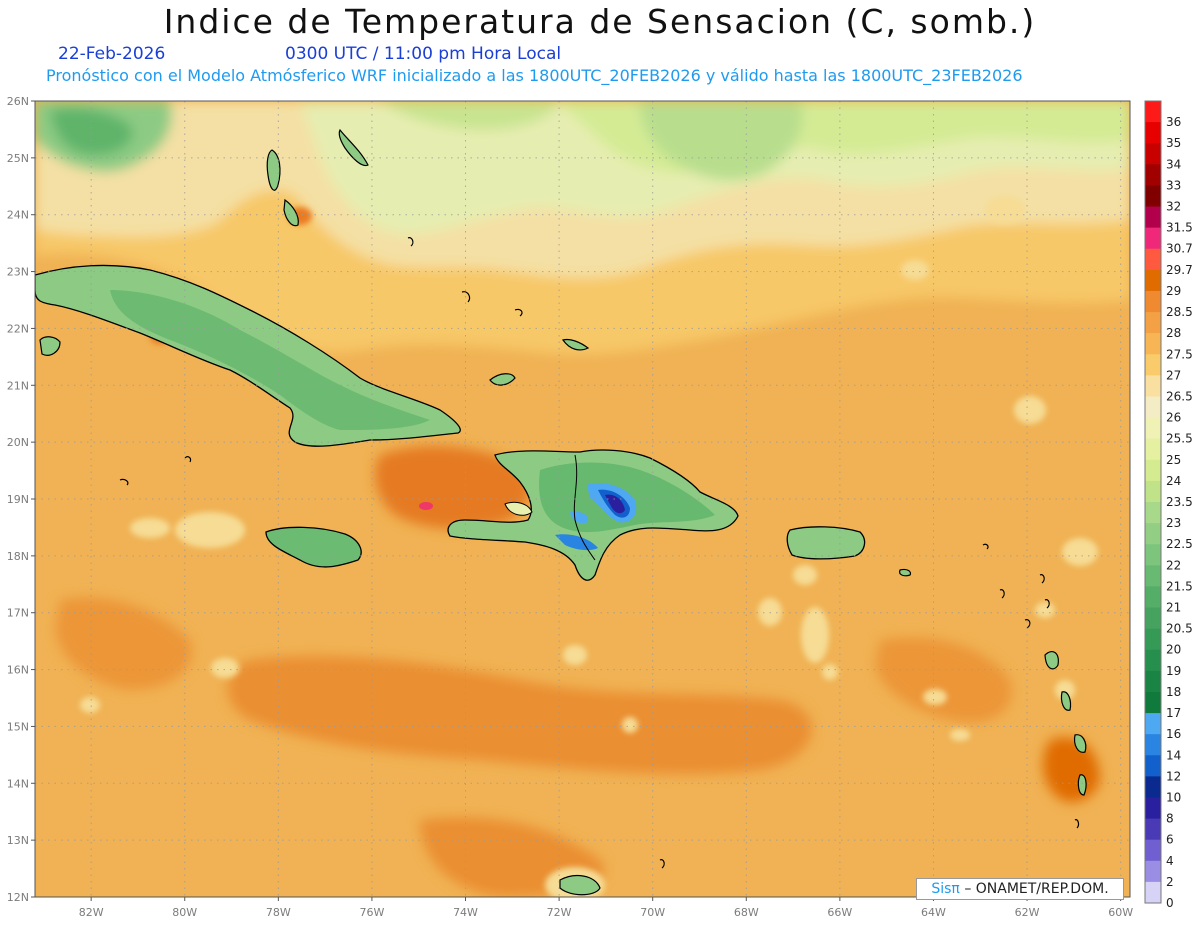 Image resolution: width=1200 pixels, height=927 pixels. I want to click on colorbar-label: 33, so click(1173, 185).